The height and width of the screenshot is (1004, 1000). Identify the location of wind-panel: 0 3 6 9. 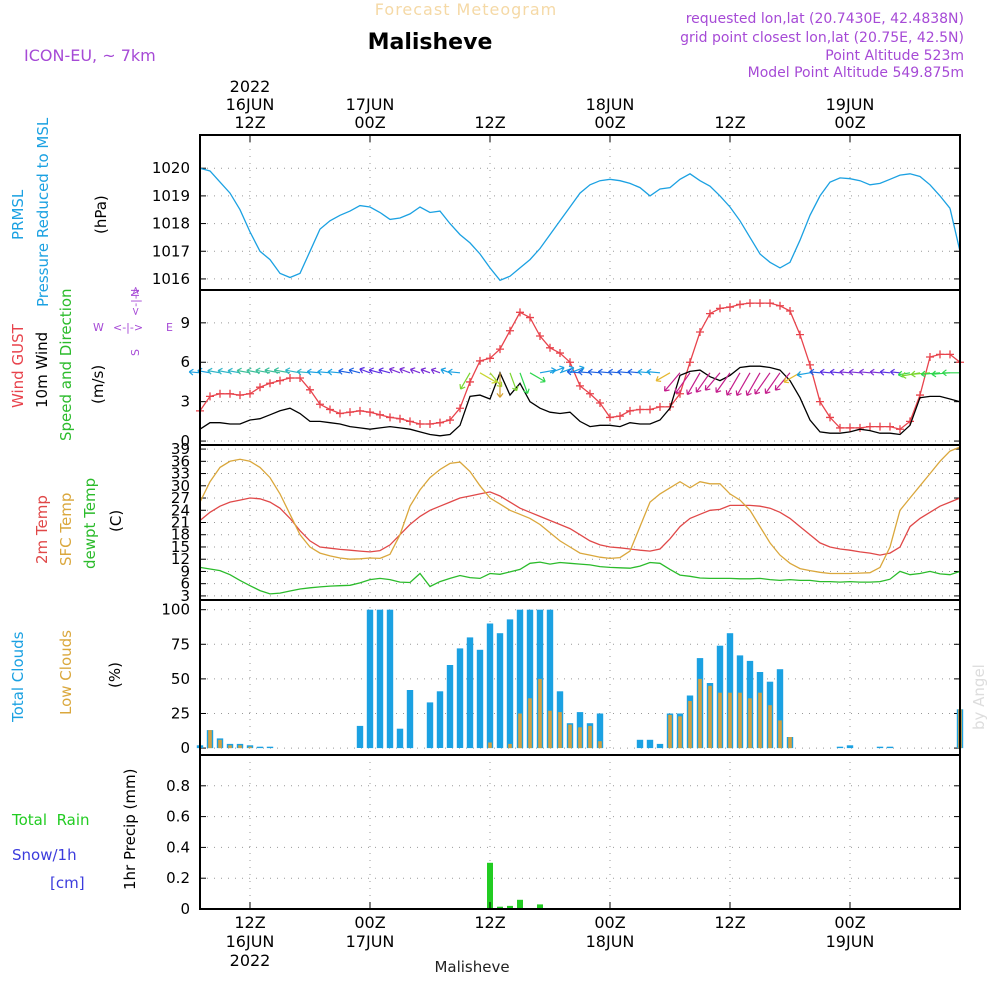
(572, 369).